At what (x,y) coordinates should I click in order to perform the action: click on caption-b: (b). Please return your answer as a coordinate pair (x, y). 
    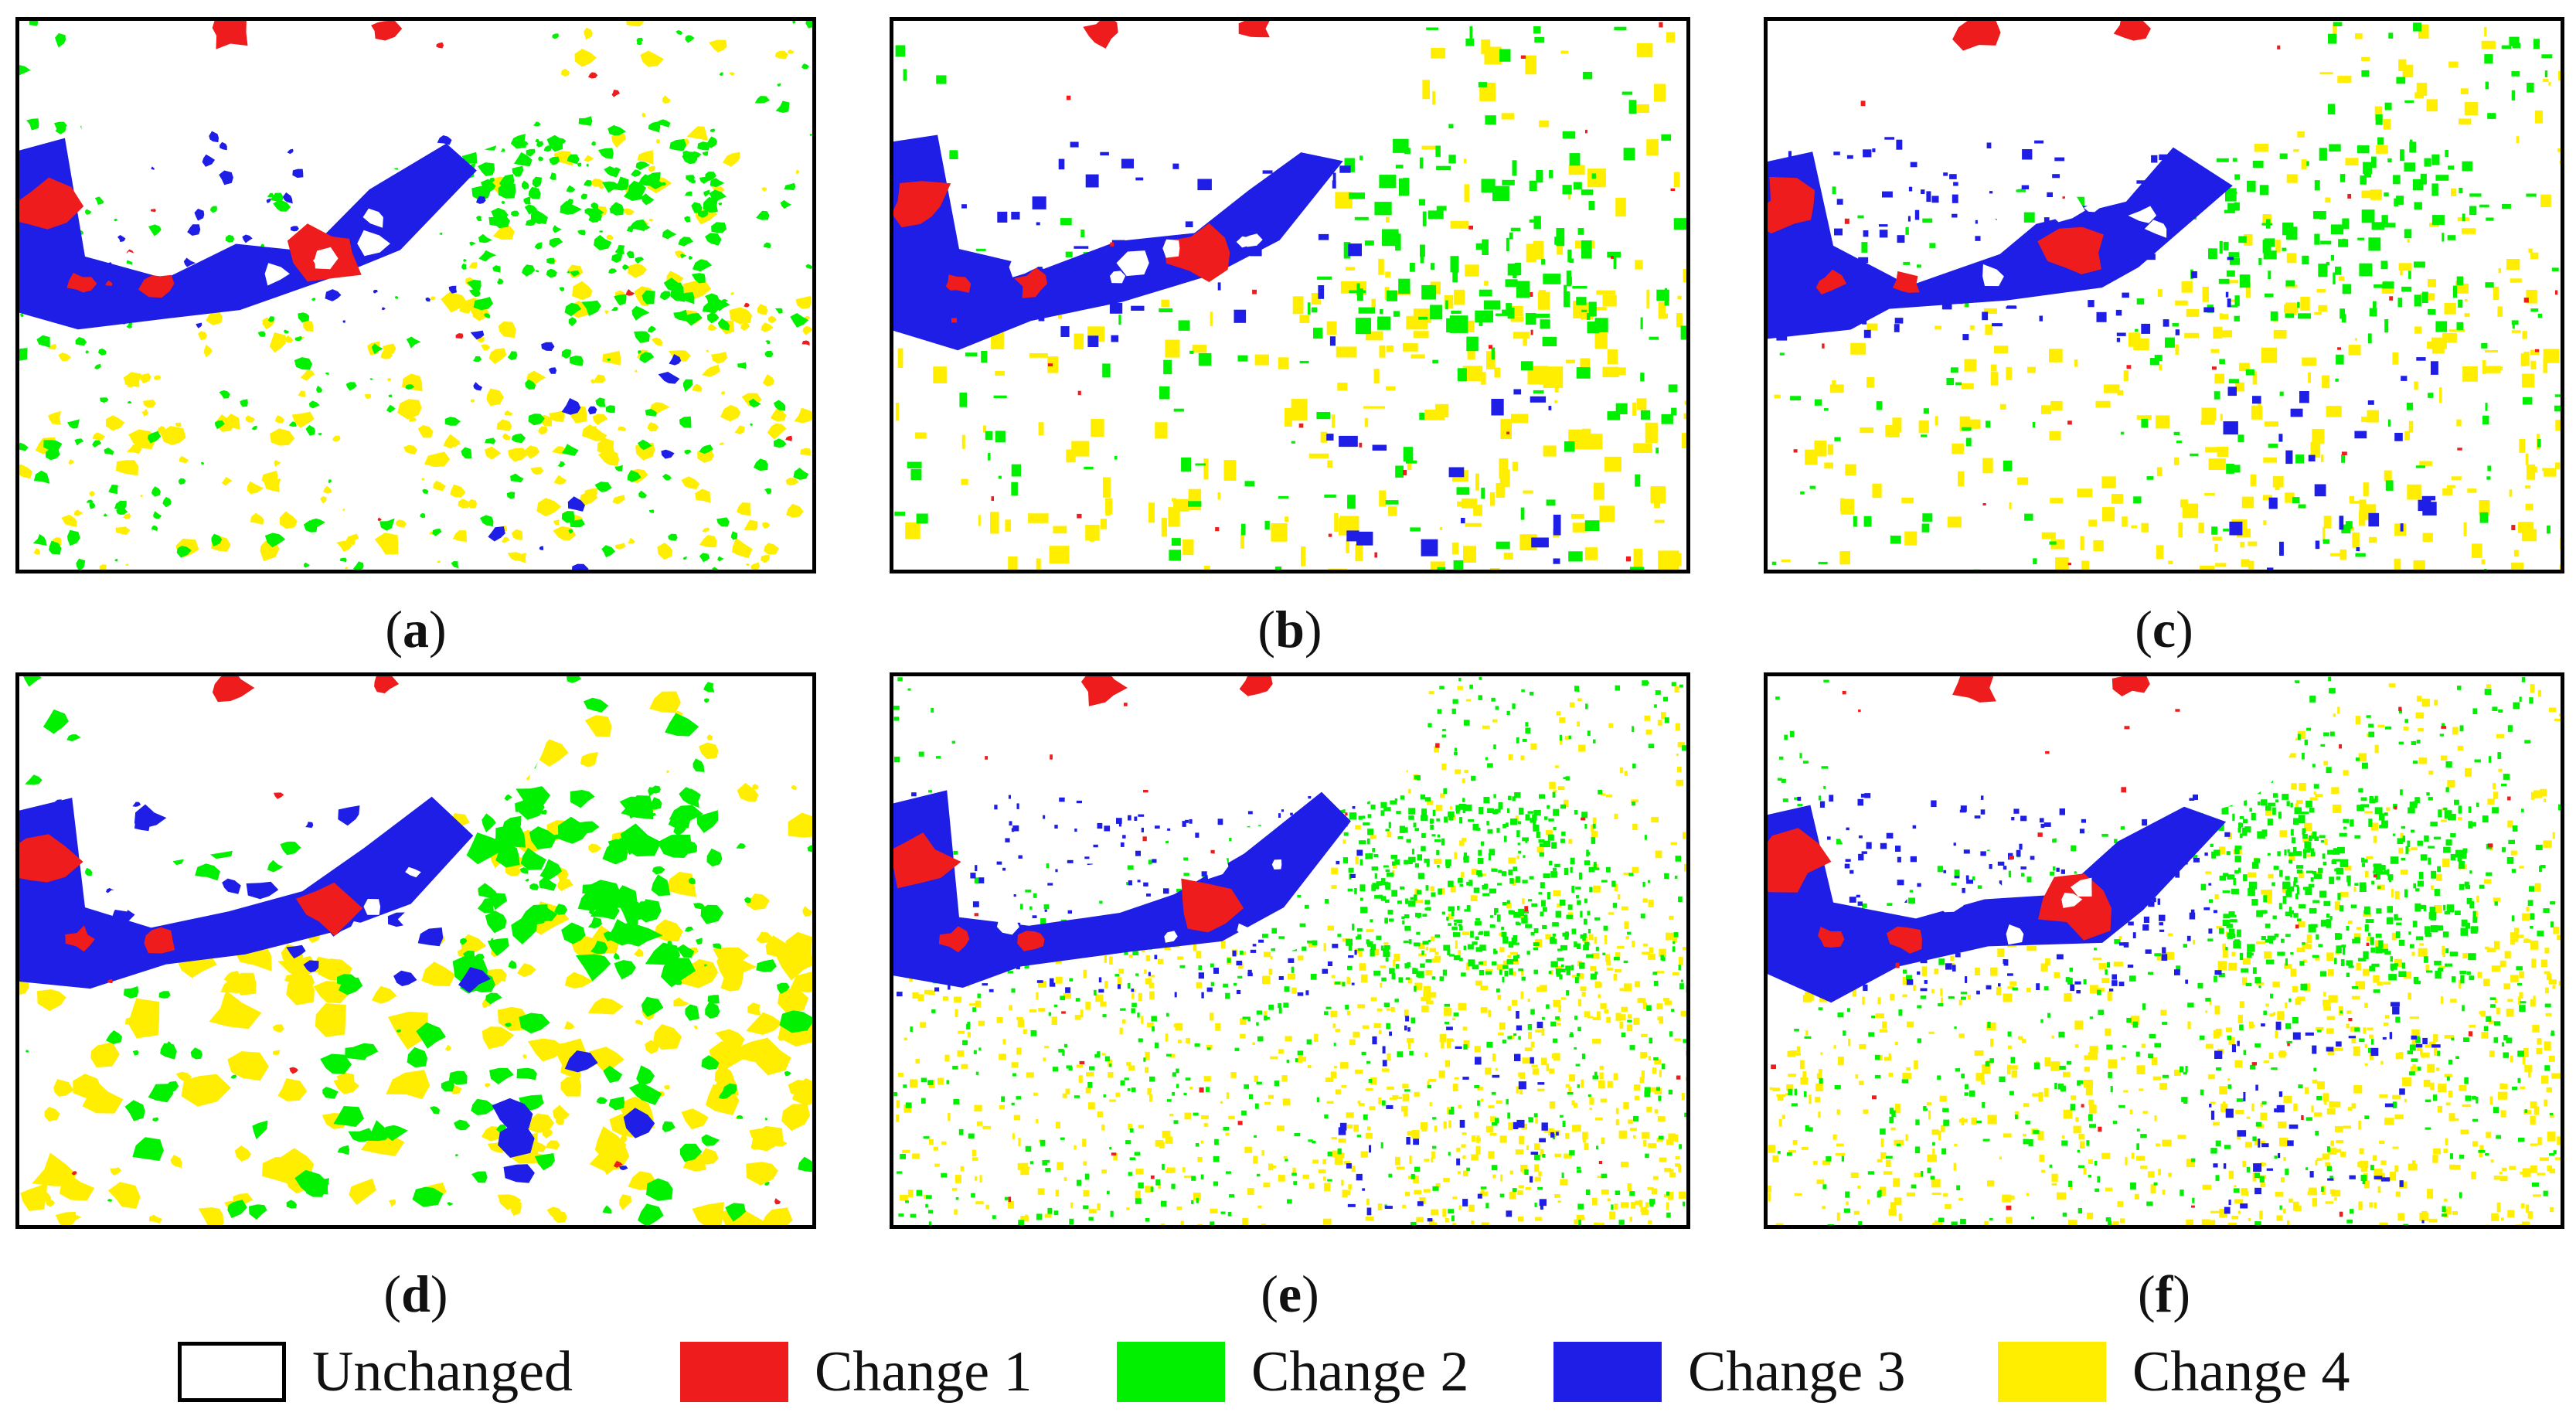
    Looking at the image, I should click on (1289, 629).